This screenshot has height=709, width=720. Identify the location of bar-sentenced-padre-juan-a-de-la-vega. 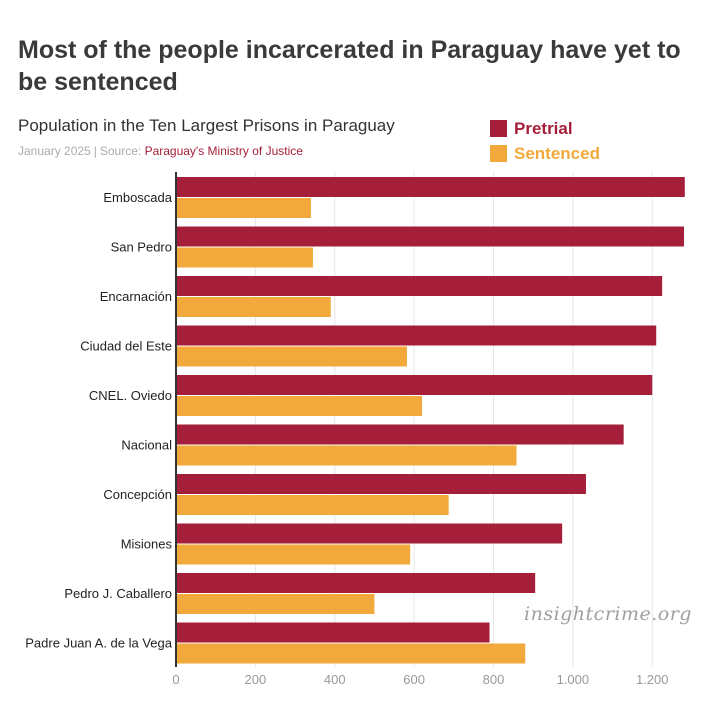
(351, 653).